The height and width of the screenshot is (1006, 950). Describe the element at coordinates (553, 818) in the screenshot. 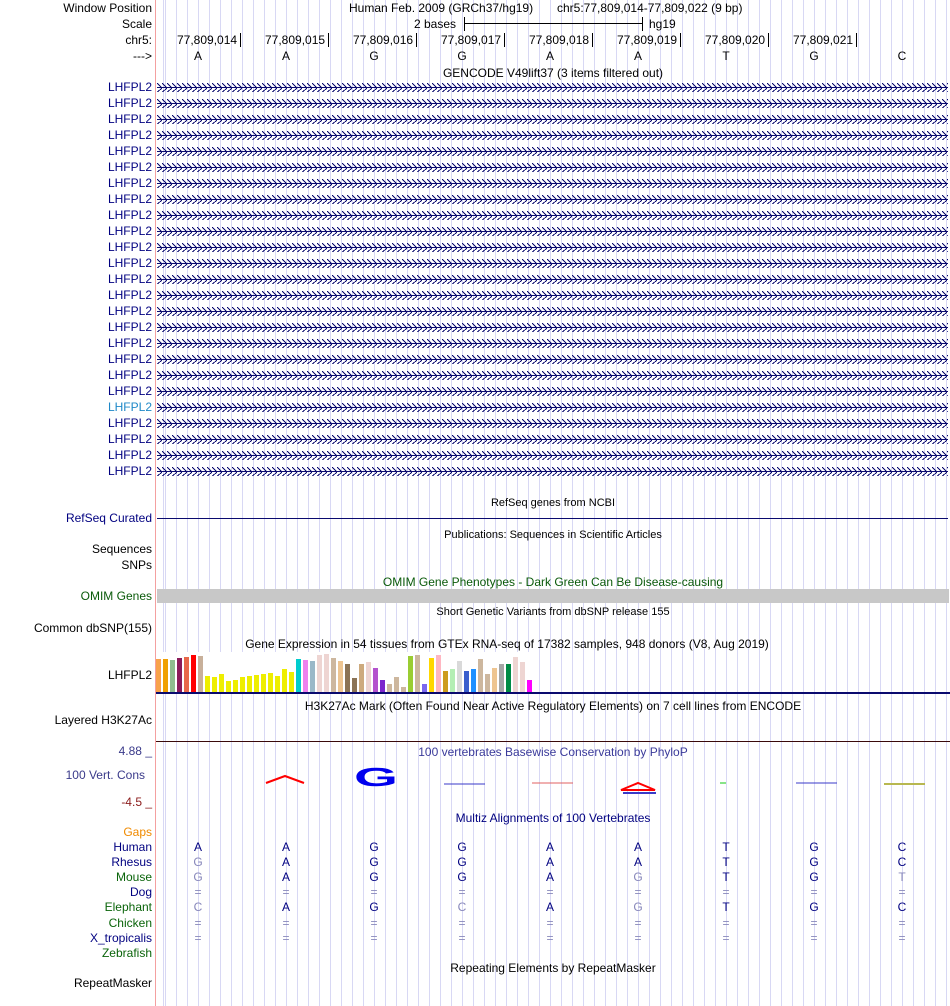

I see `multiz-title: Multiz Alignments of 100 Vertebrates` at that location.